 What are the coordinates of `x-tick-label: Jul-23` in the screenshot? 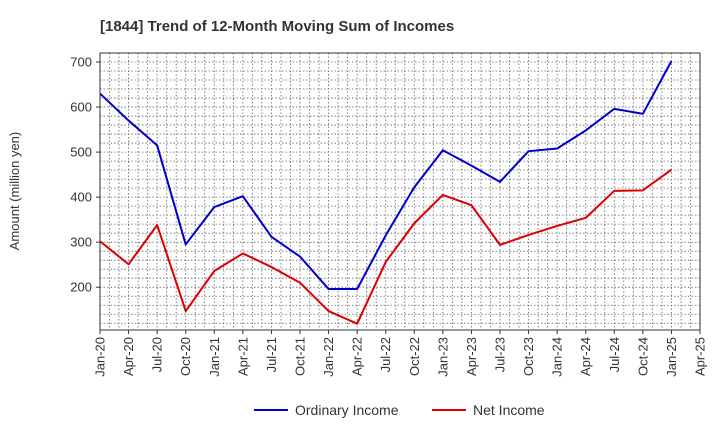 It's located at (500, 354).